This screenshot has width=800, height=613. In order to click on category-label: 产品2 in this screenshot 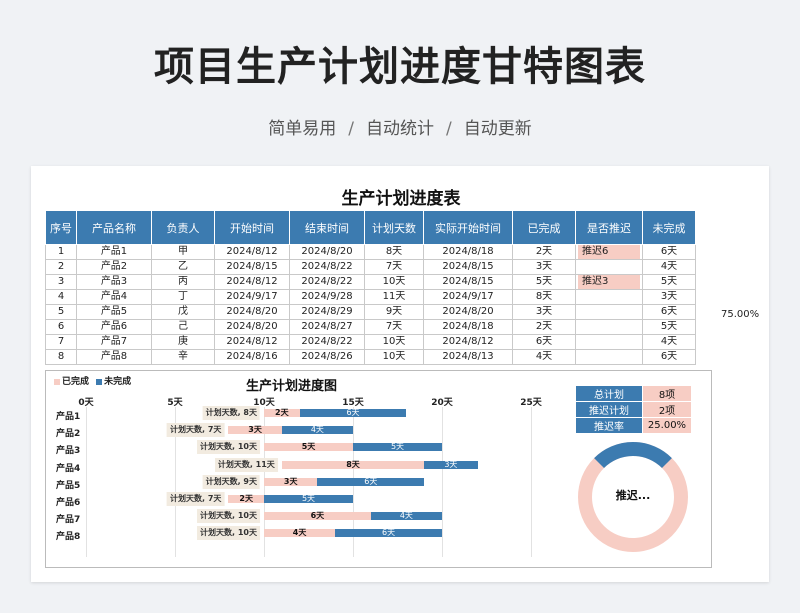, I will do `click(68, 434)`.